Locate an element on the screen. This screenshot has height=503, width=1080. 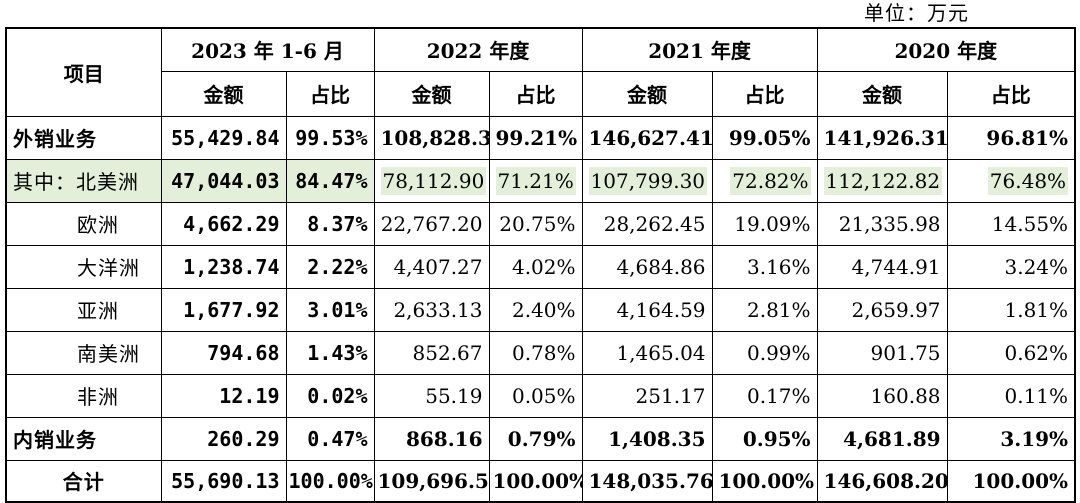
row-label: 欧洲 is located at coordinates (83, 223).